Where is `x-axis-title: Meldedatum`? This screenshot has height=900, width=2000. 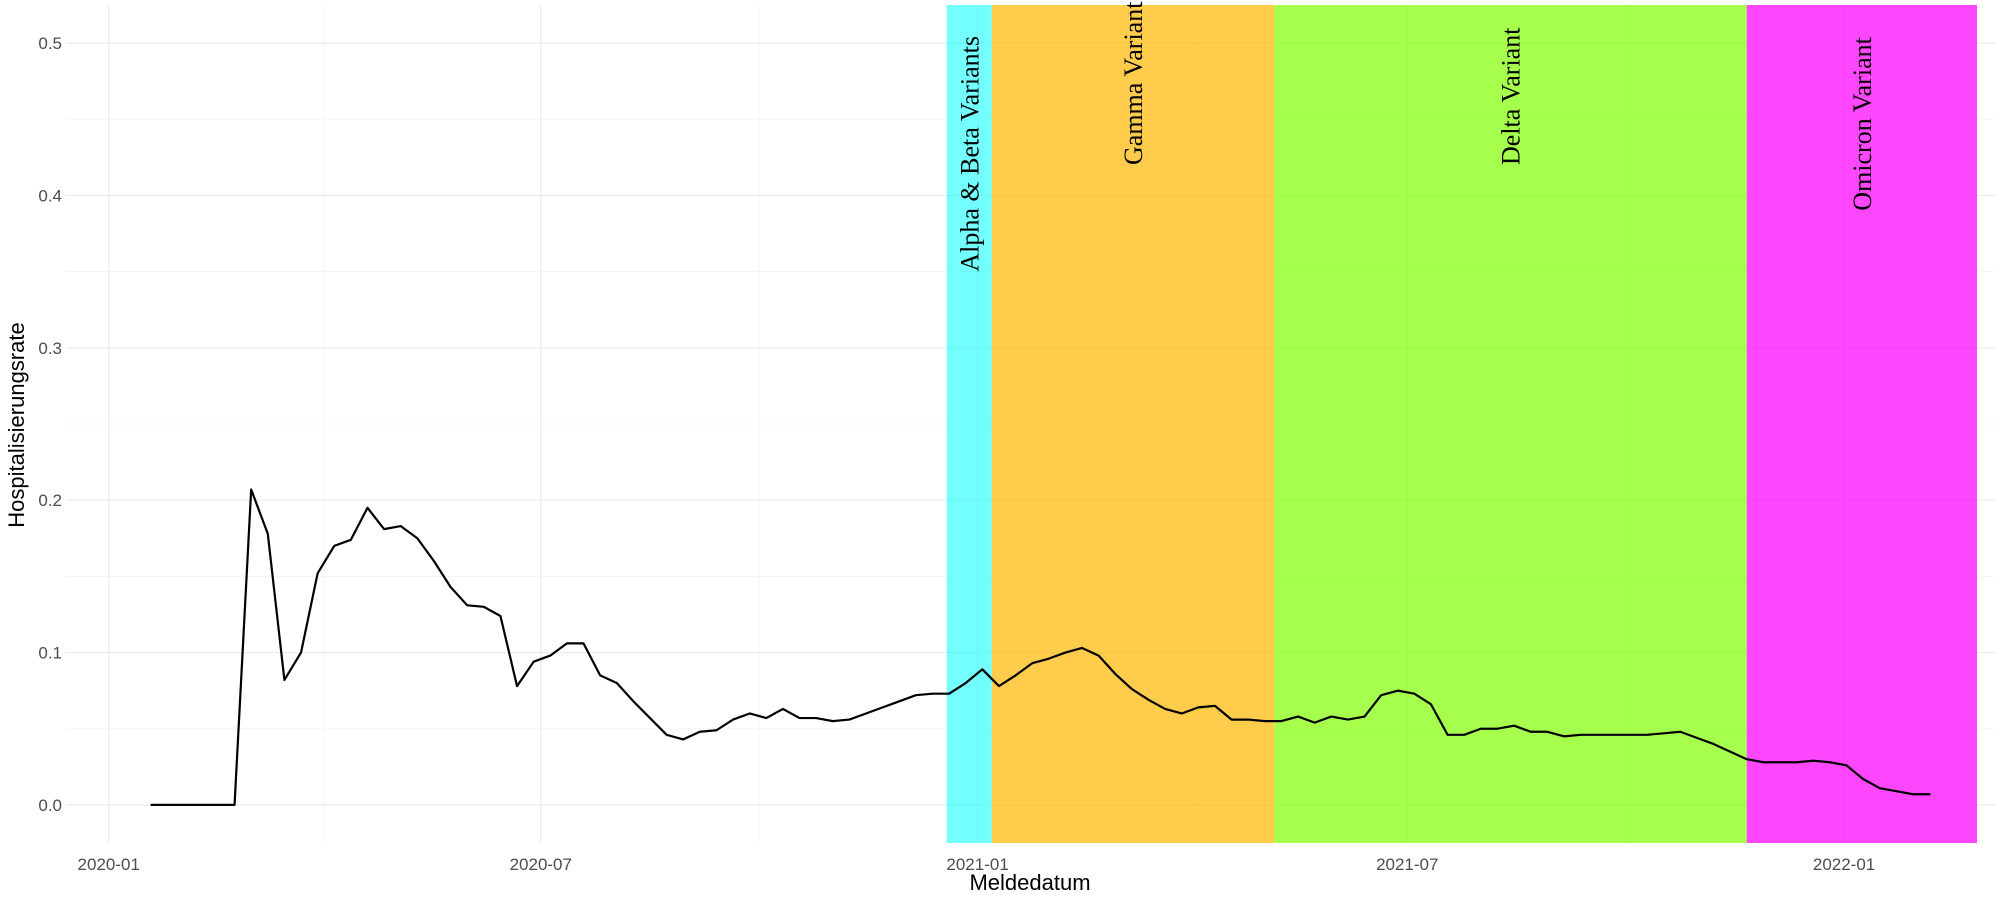 x-axis-title: Meldedatum is located at coordinates (1029, 882).